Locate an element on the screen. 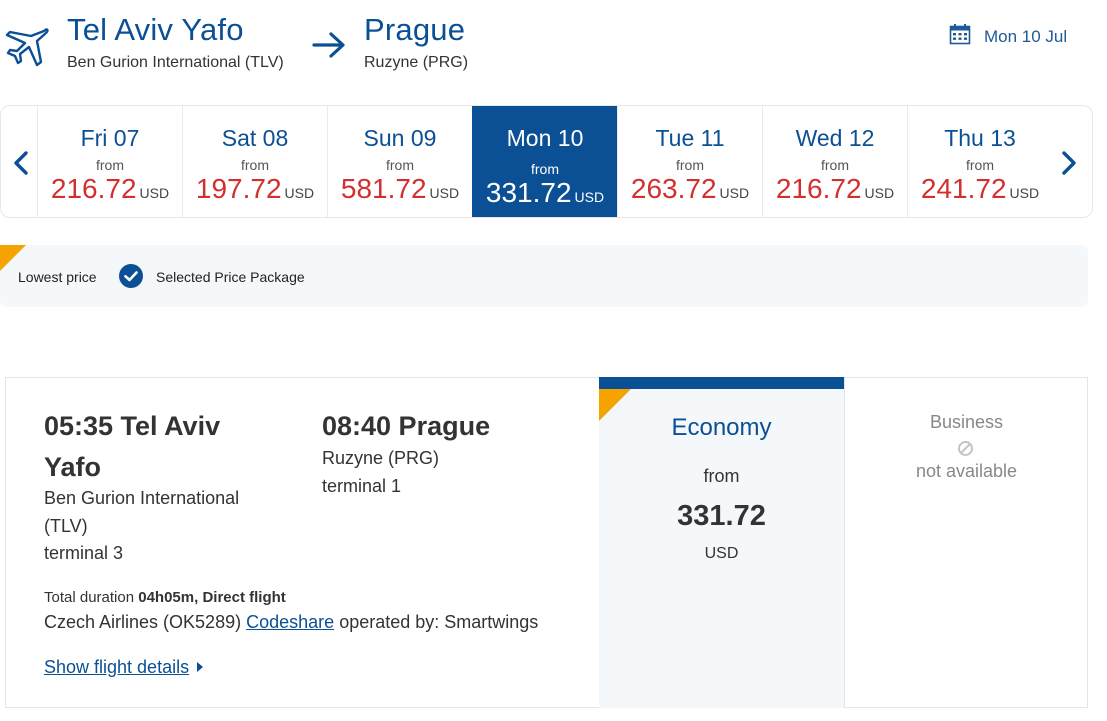 The height and width of the screenshot is (721, 1107). date-label: Thu 13 is located at coordinates (980, 138).